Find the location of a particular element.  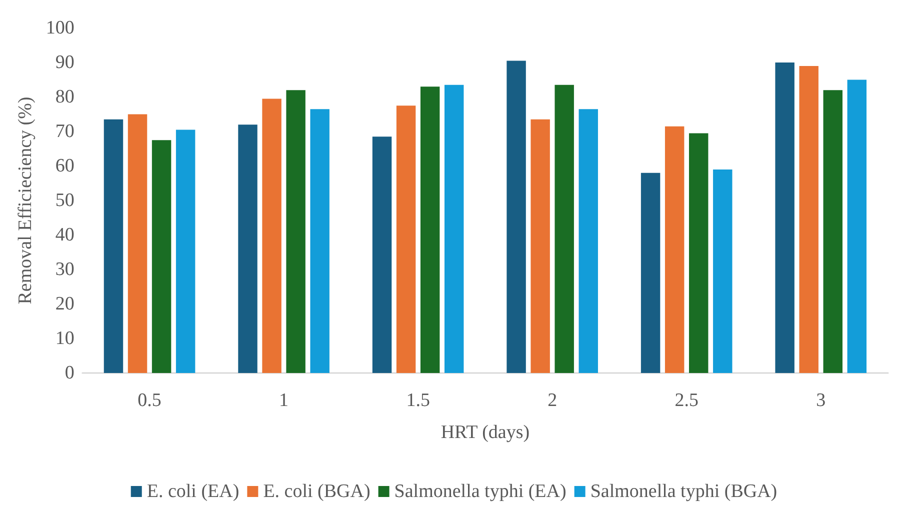

x-axis-title: HRT (days) is located at coordinates (485, 432).